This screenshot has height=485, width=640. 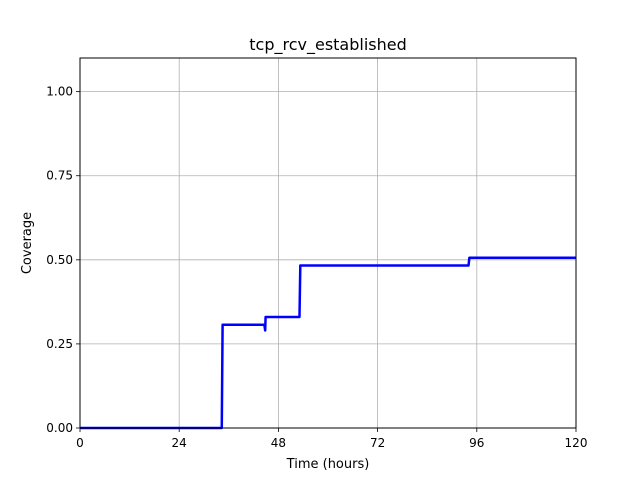 I want to click on x-axis-ticks: 0 24 48 72 96 120, so click(x=331, y=439).